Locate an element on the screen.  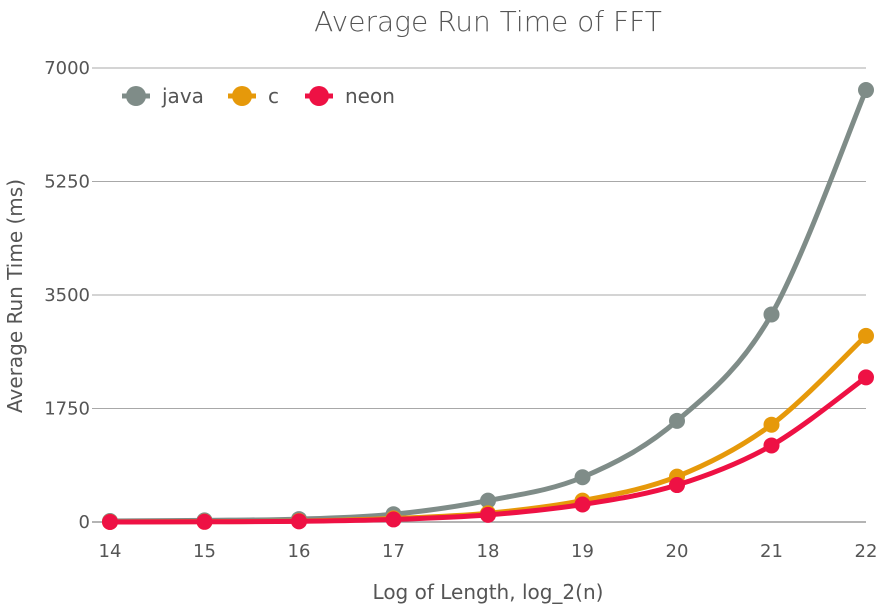
chart-title: Average Run Time of FFT is located at coordinates (488, 21).